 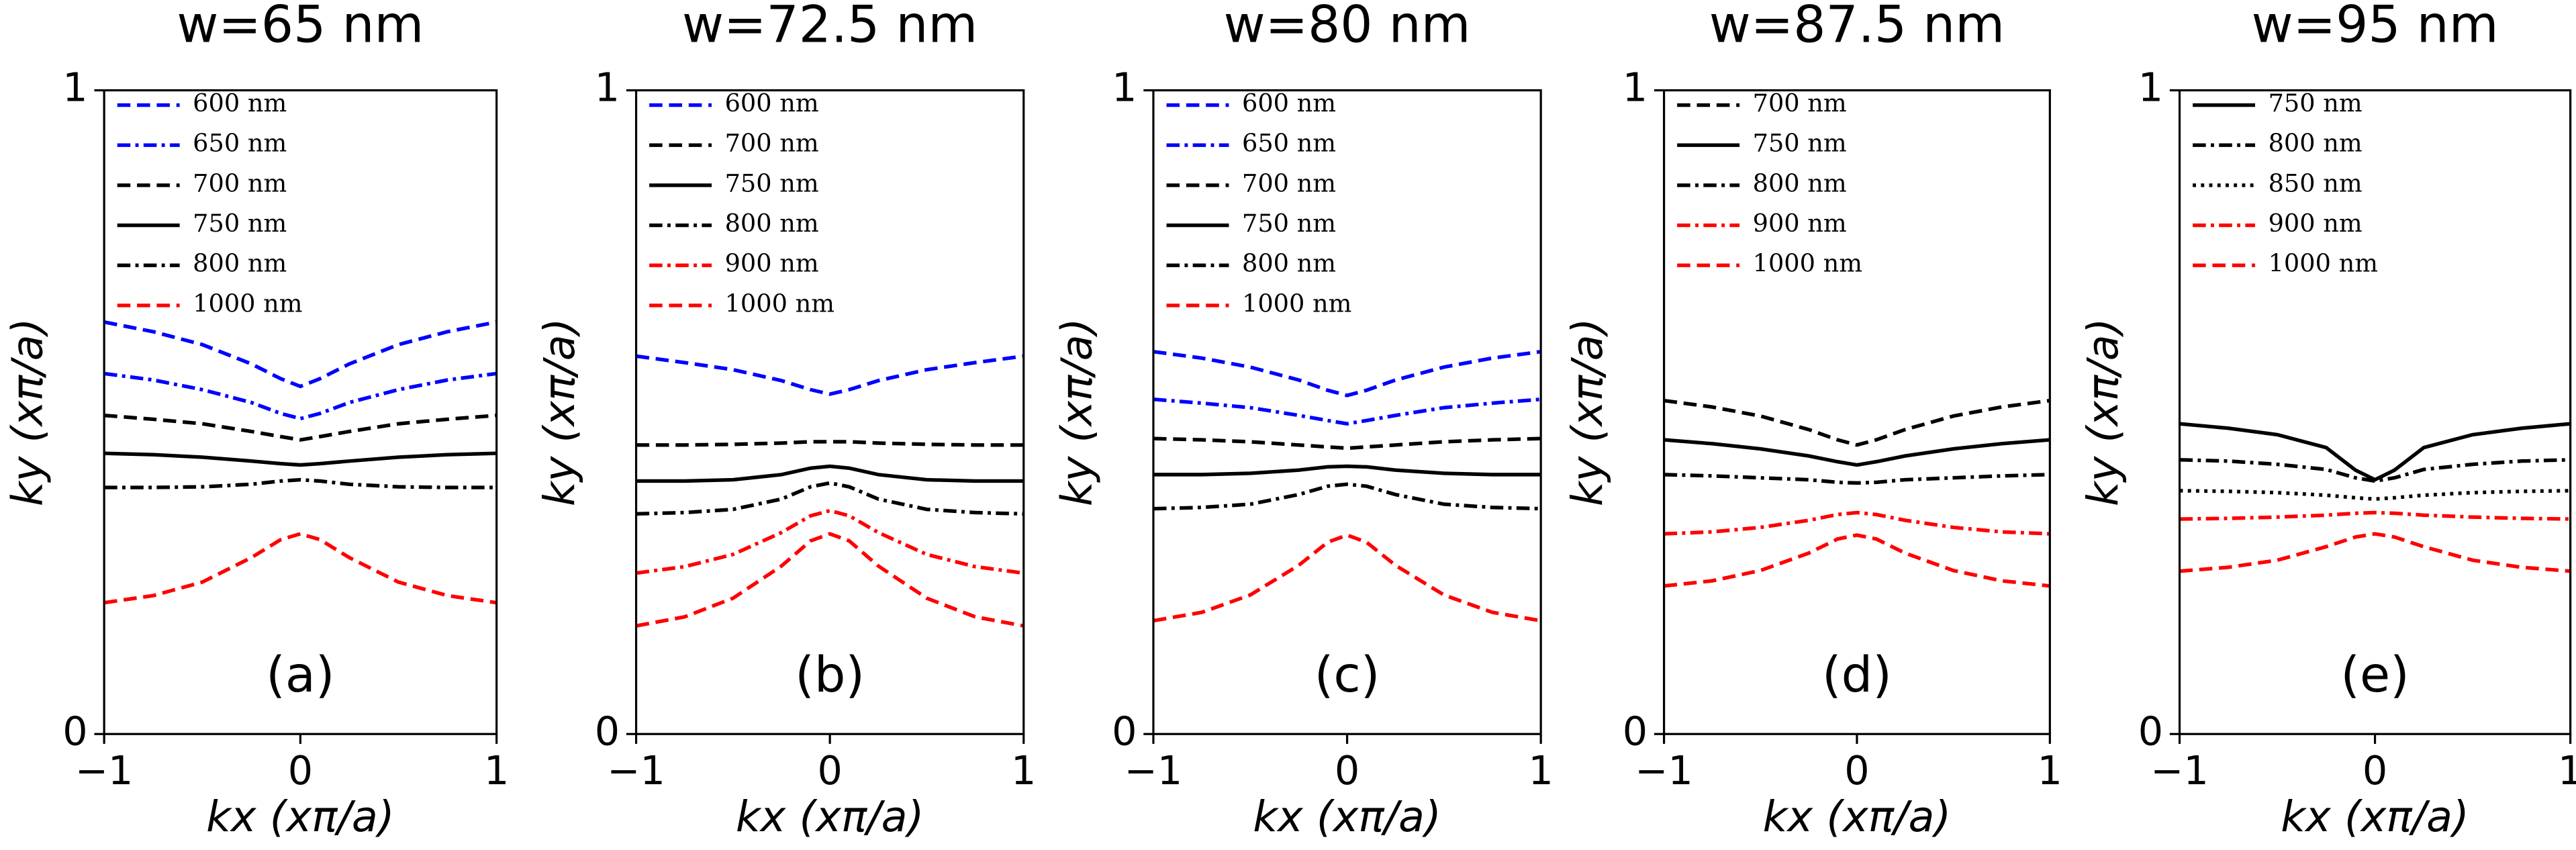 What do you see at coordinates (830, 675) in the screenshot?
I see `annotation: (b)` at bounding box center [830, 675].